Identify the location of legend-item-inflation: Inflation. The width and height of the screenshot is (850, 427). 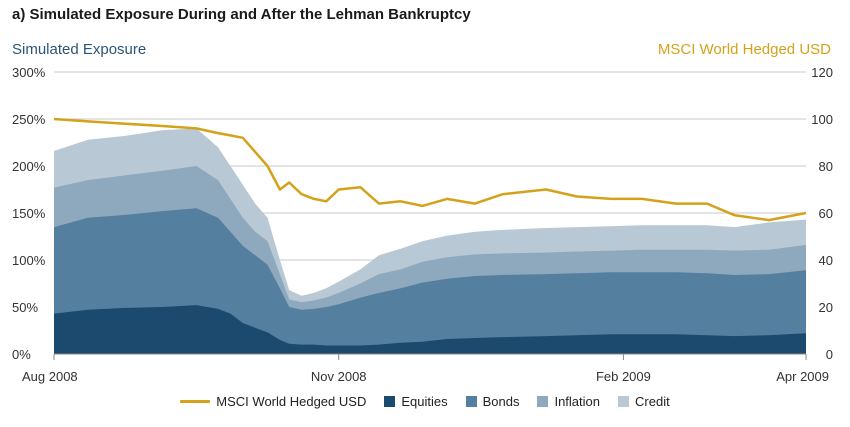
(568, 401).